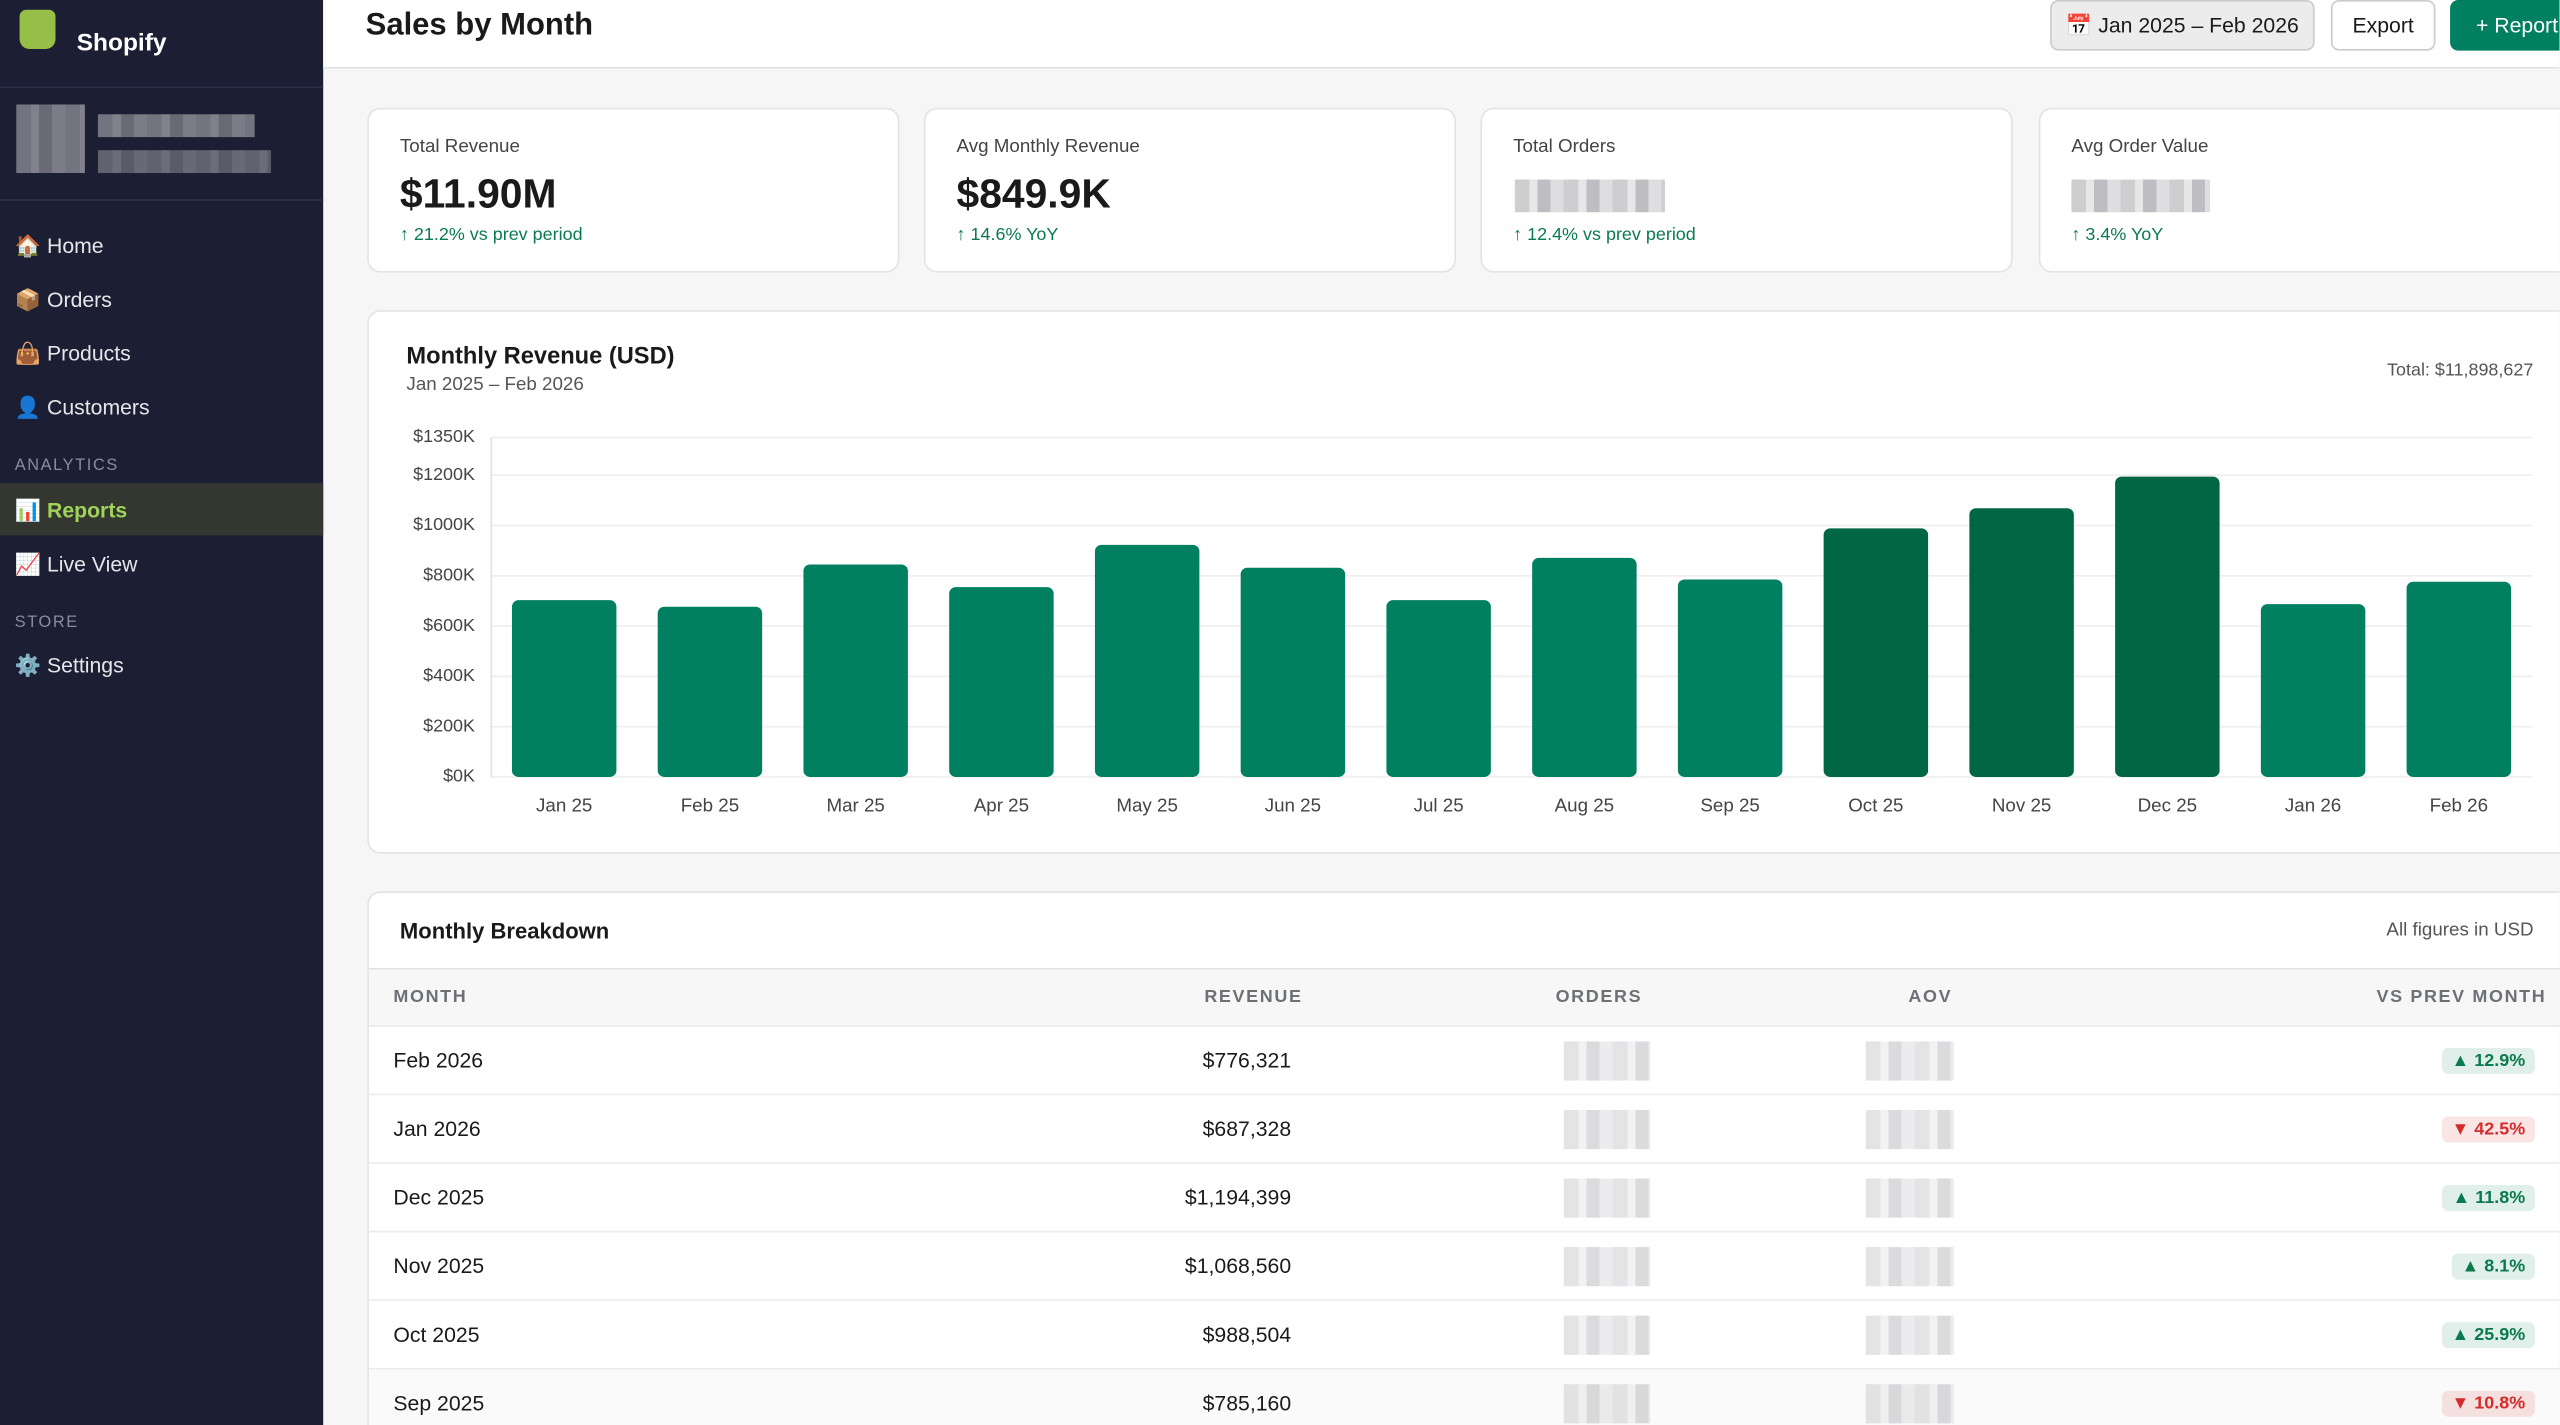  What do you see at coordinates (2139, 147) in the screenshot?
I see `kpi-label: Avg Order Value` at bounding box center [2139, 147].